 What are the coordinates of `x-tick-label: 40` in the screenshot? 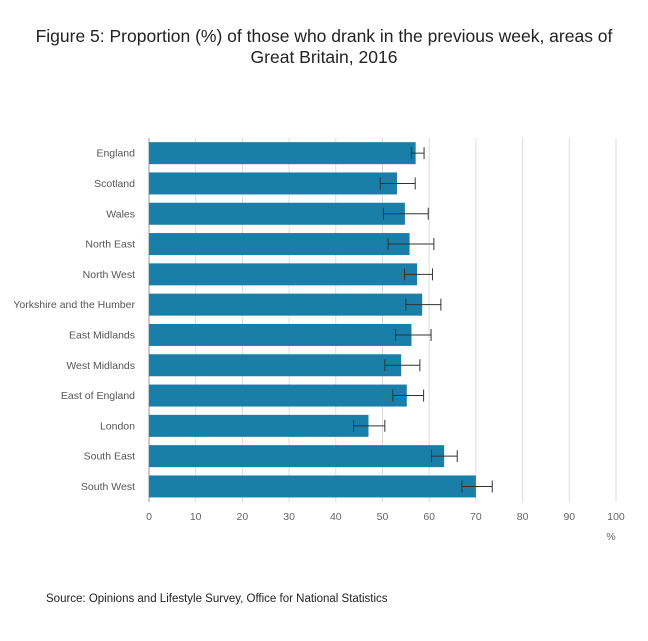 It's located at (336, 517).